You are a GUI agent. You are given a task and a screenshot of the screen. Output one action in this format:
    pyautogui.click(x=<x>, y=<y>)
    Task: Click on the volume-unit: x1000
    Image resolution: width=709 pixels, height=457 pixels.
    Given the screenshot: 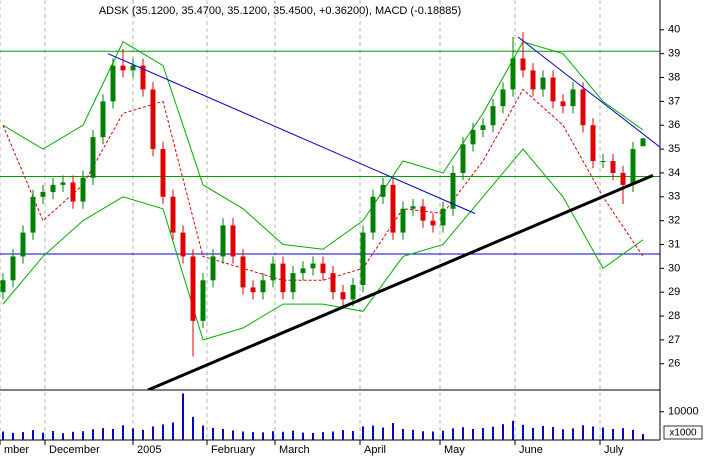 What is the action you would take?
    pyautogui.click(x=683, y=433)
    